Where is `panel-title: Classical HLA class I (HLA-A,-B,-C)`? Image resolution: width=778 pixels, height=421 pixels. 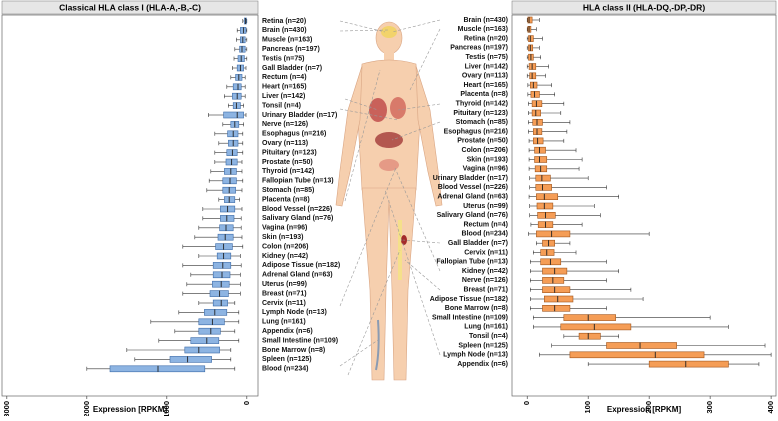 panel-title: Classical HLA class I (HLA-A,-B,-C) is located at coordinates (130, 7).